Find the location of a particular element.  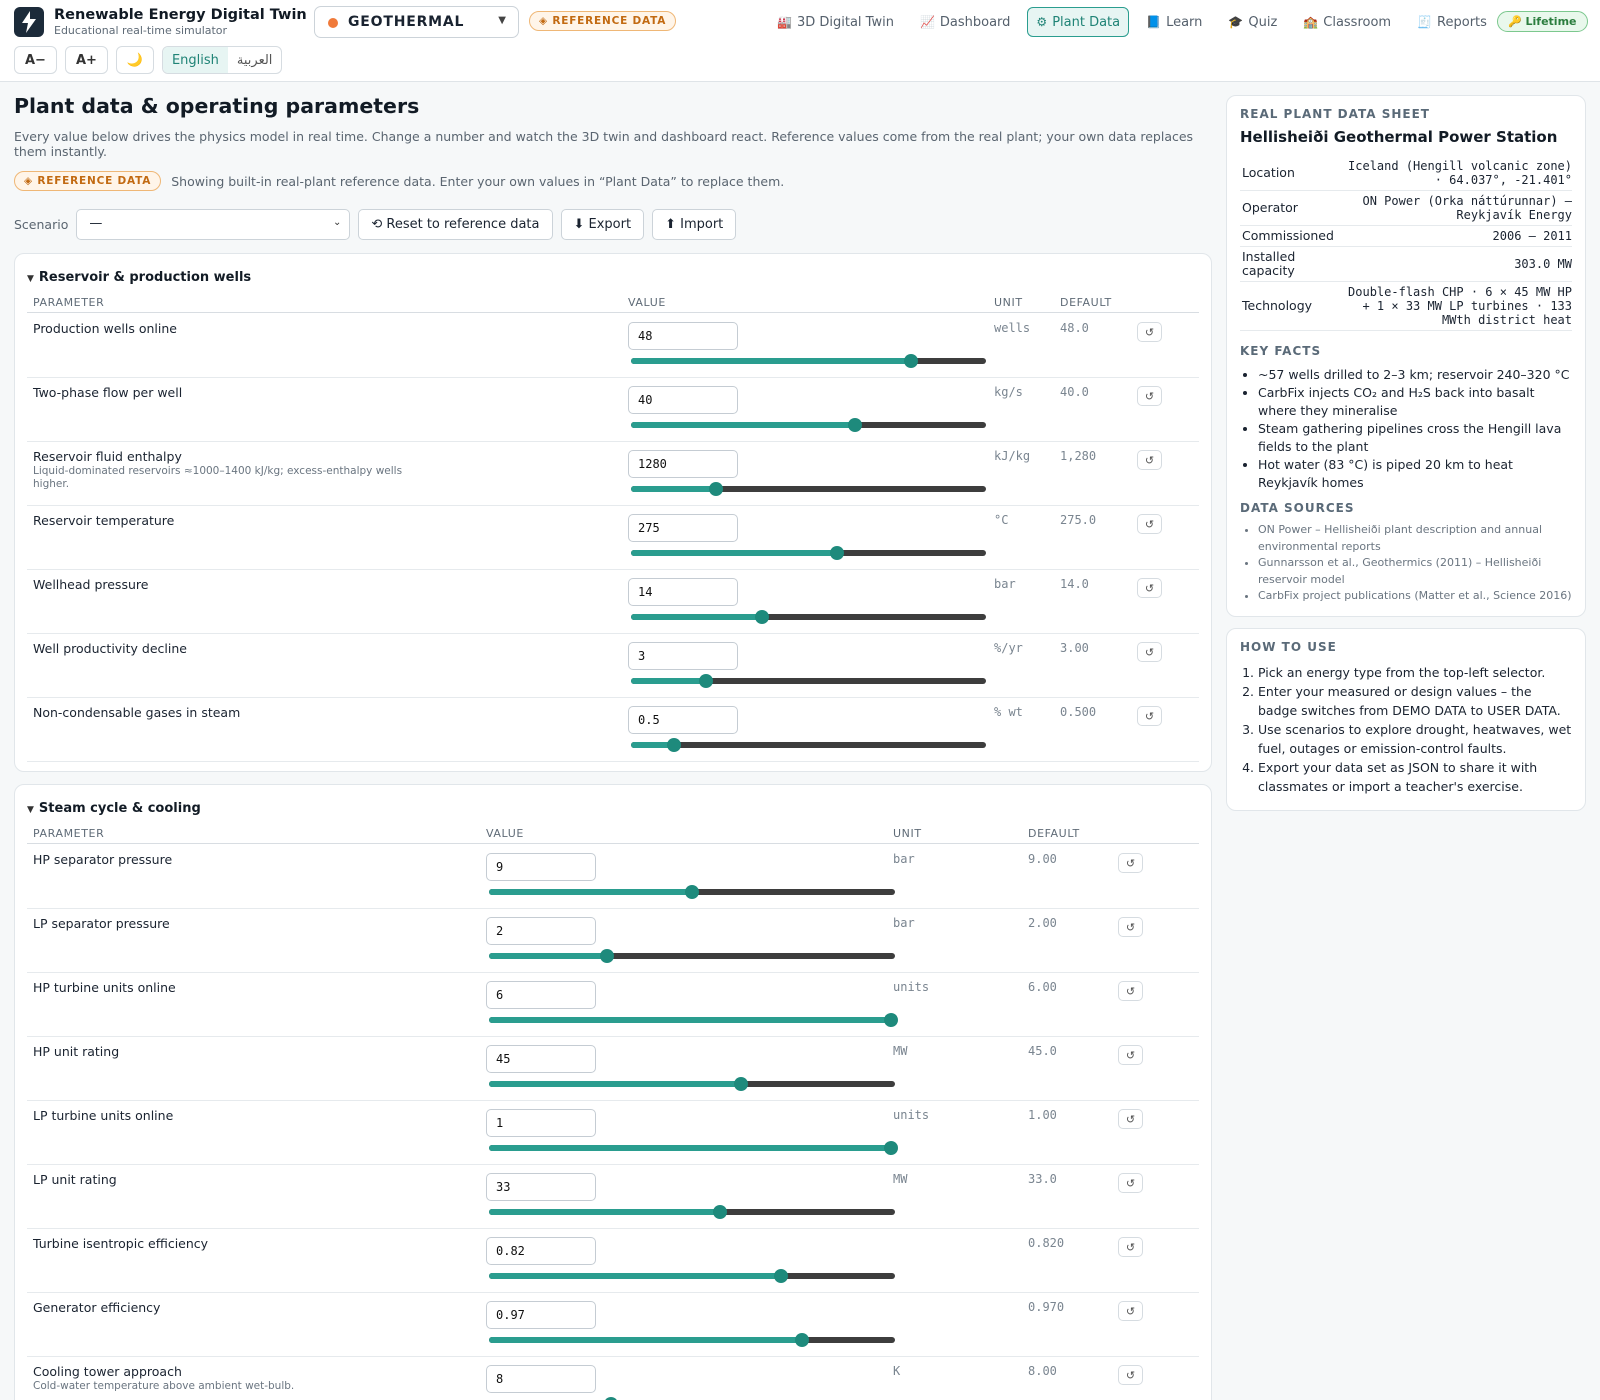

parameter-unit: kg/s is located at coordinates (1008, 392).